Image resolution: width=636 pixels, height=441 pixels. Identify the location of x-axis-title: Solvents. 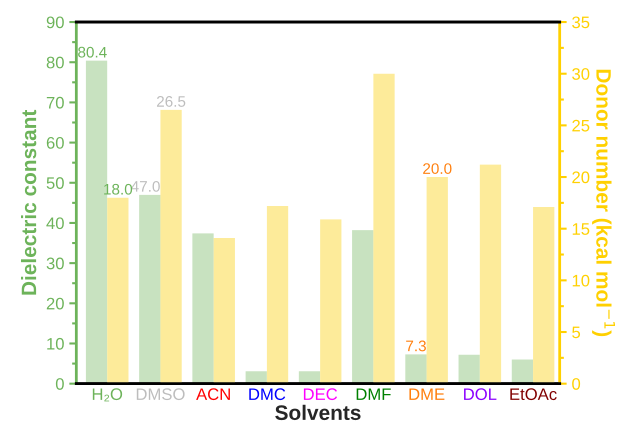
(318, 412).